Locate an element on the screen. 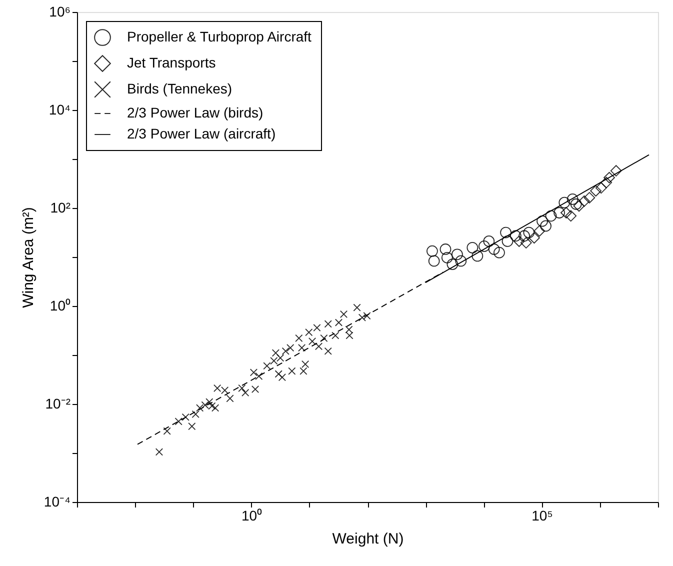  x-axis-title: Weight (N) is located at coordinates (368, 539).